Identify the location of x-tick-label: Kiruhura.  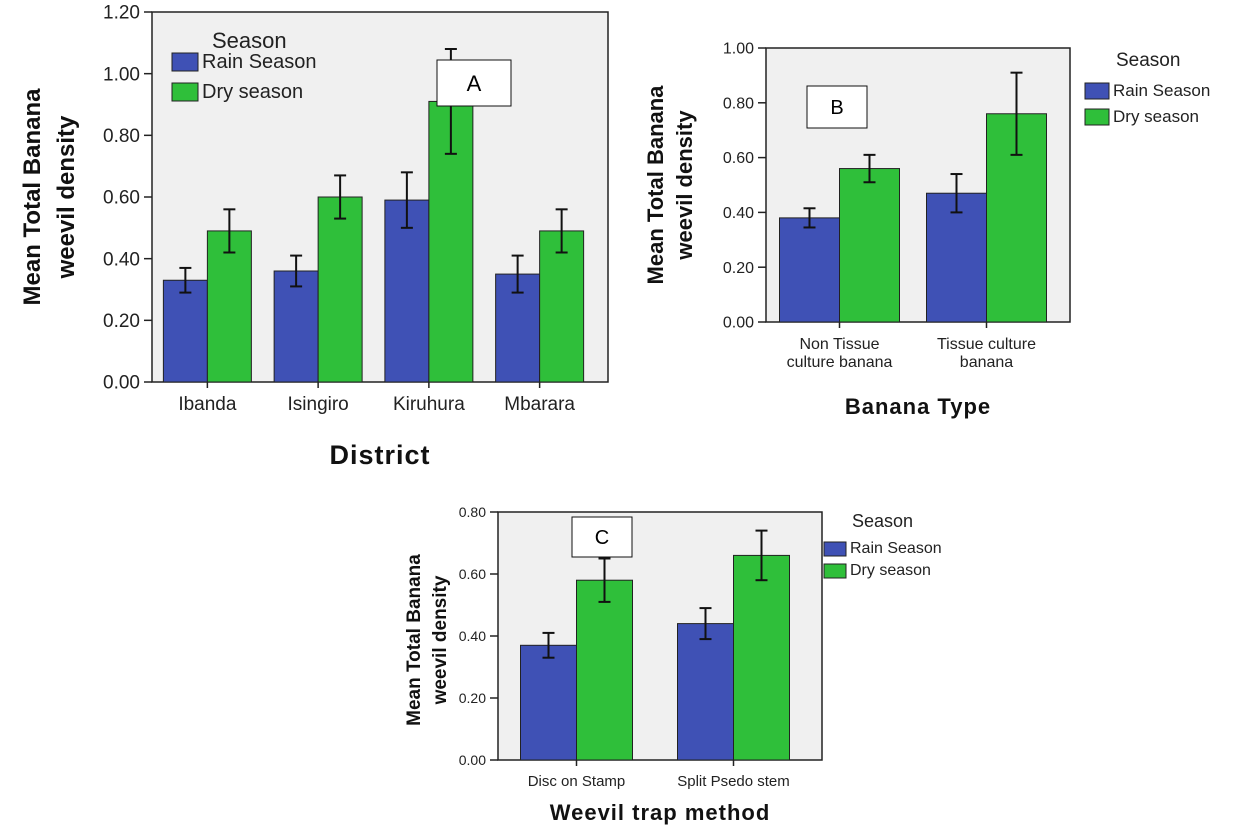
(429, 404).